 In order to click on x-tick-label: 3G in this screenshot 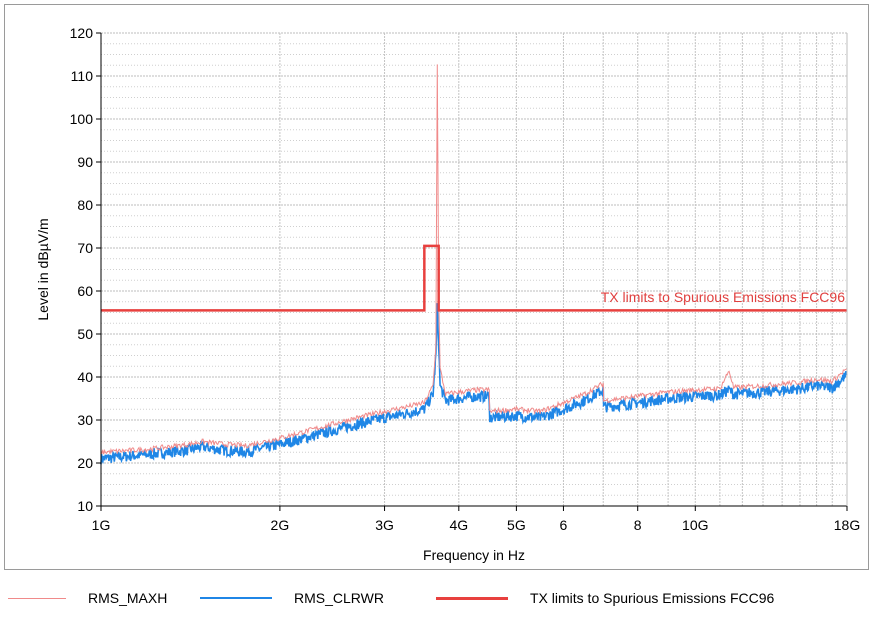, I will do `click(384, 525)`.